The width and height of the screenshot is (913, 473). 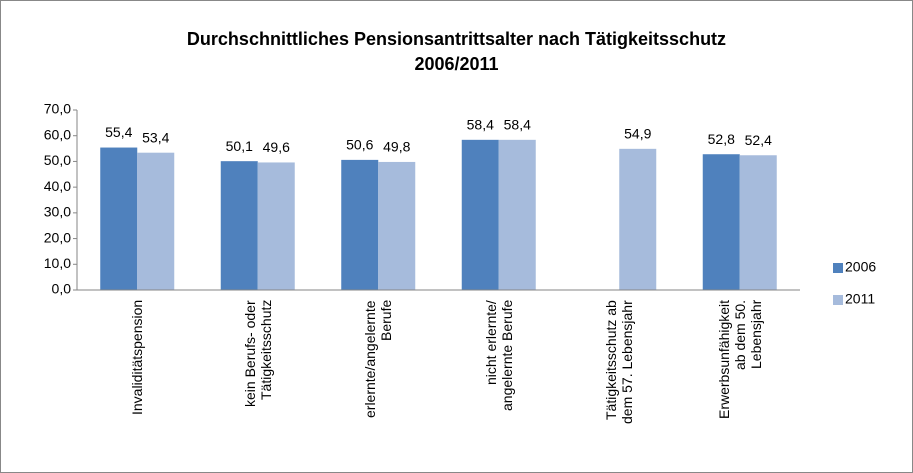 What do you see at coordinates (276, 147) in the screenshot?
I see `value-label: 49,6` at bounding box center [276, 147].